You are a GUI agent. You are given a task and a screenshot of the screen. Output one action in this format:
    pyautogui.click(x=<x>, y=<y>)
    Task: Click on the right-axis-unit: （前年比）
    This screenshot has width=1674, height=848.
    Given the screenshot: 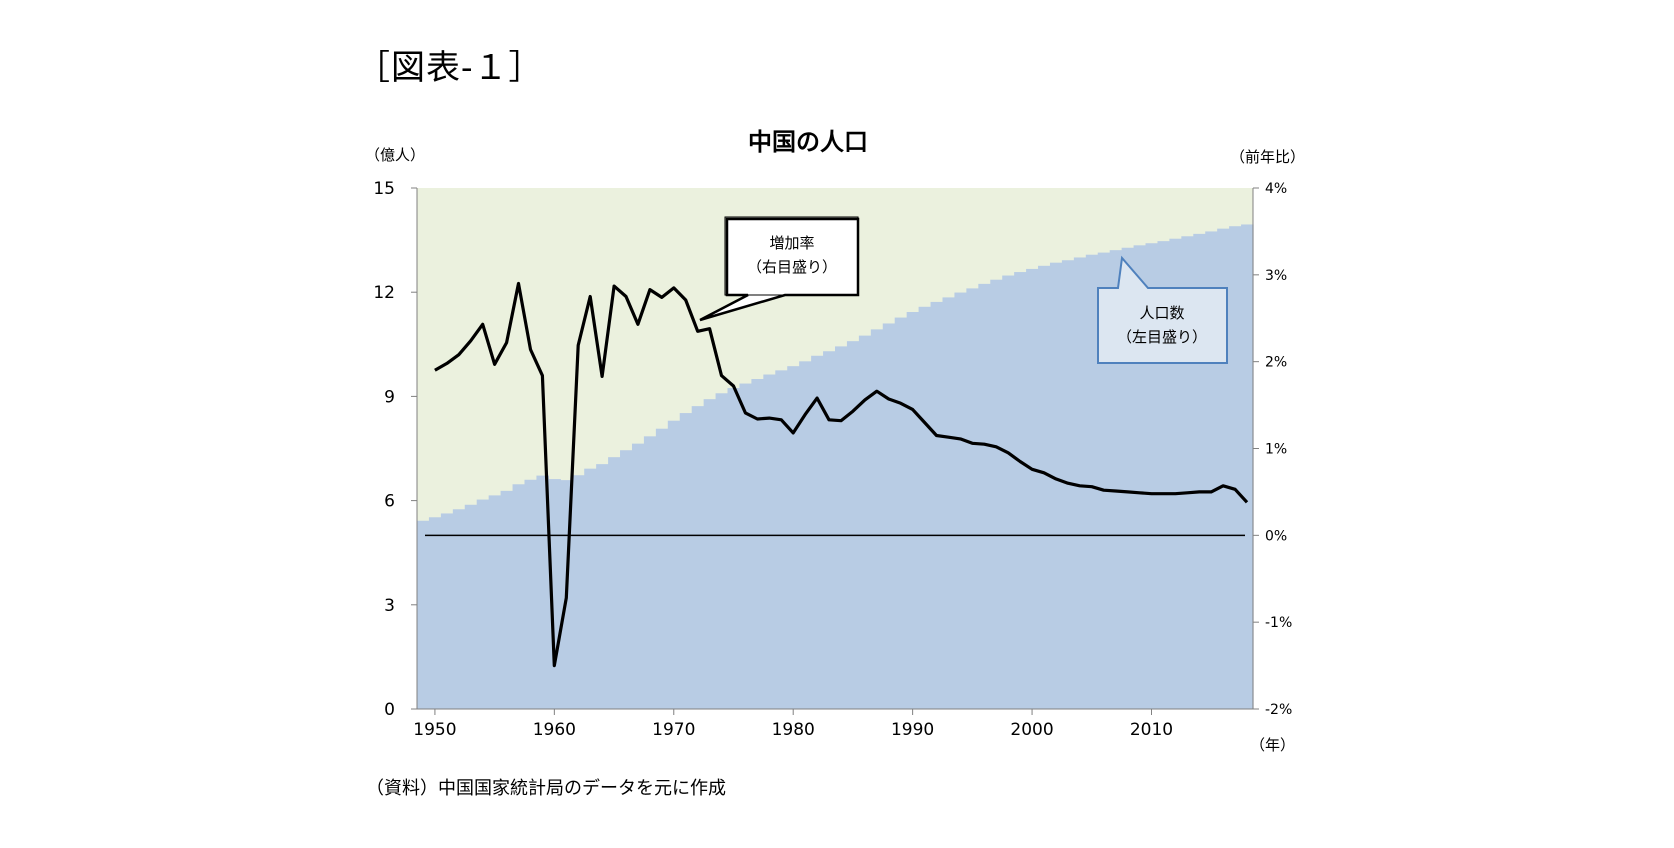 What is the action you would take?
    pyautogui.click(x=1267, y=157)
    